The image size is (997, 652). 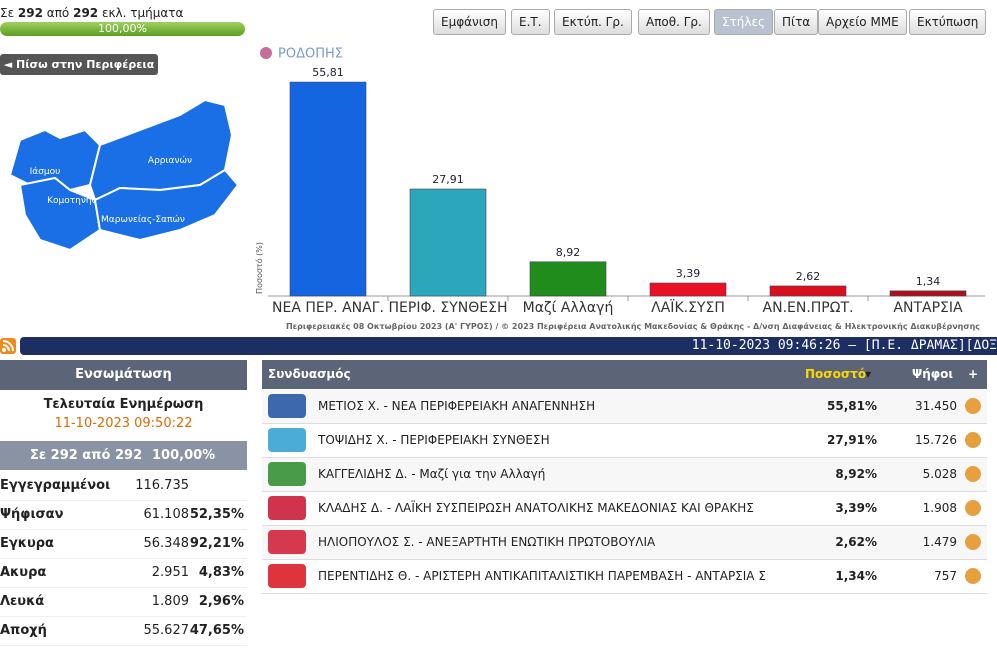 What do you see at coordinates (170, 601) in the screenshot?
I see `value: 1.809` at bounding box center [170, 601].